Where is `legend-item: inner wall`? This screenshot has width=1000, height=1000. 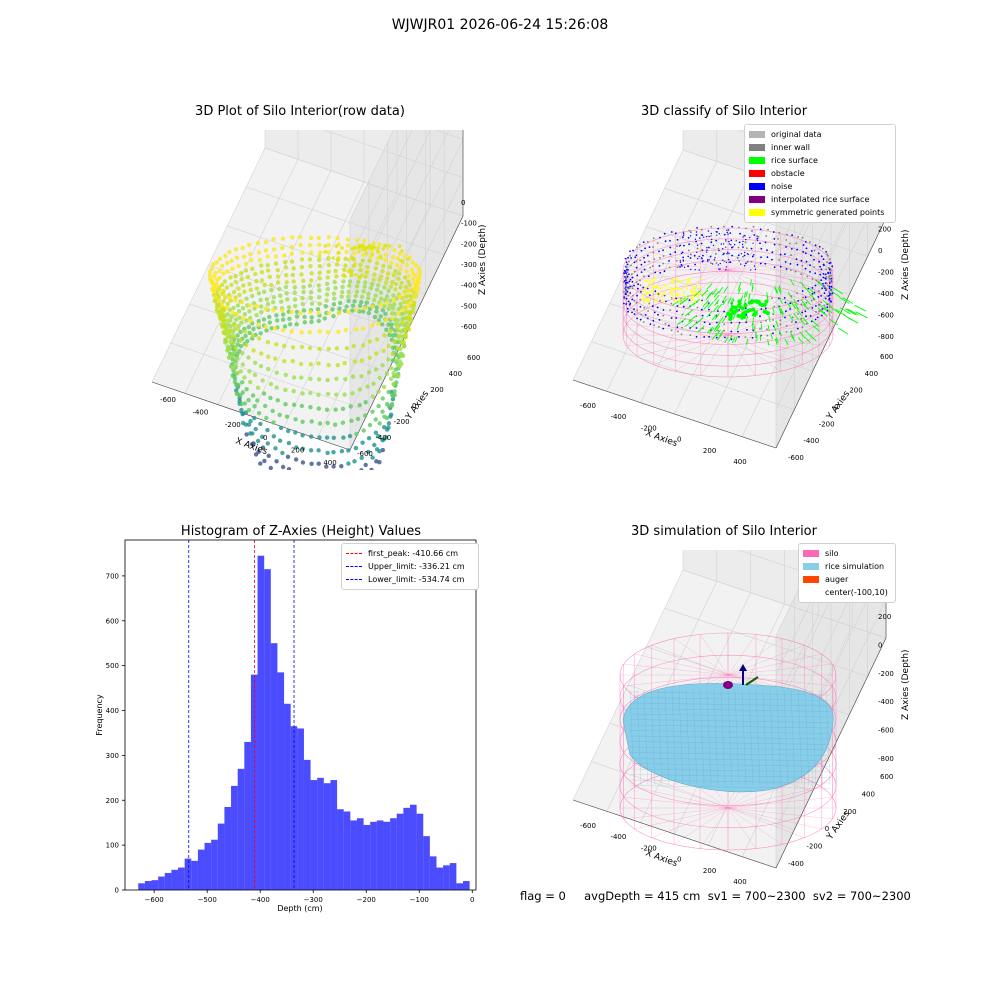
legend-item: inner wall is located at coordinates (820, 147).